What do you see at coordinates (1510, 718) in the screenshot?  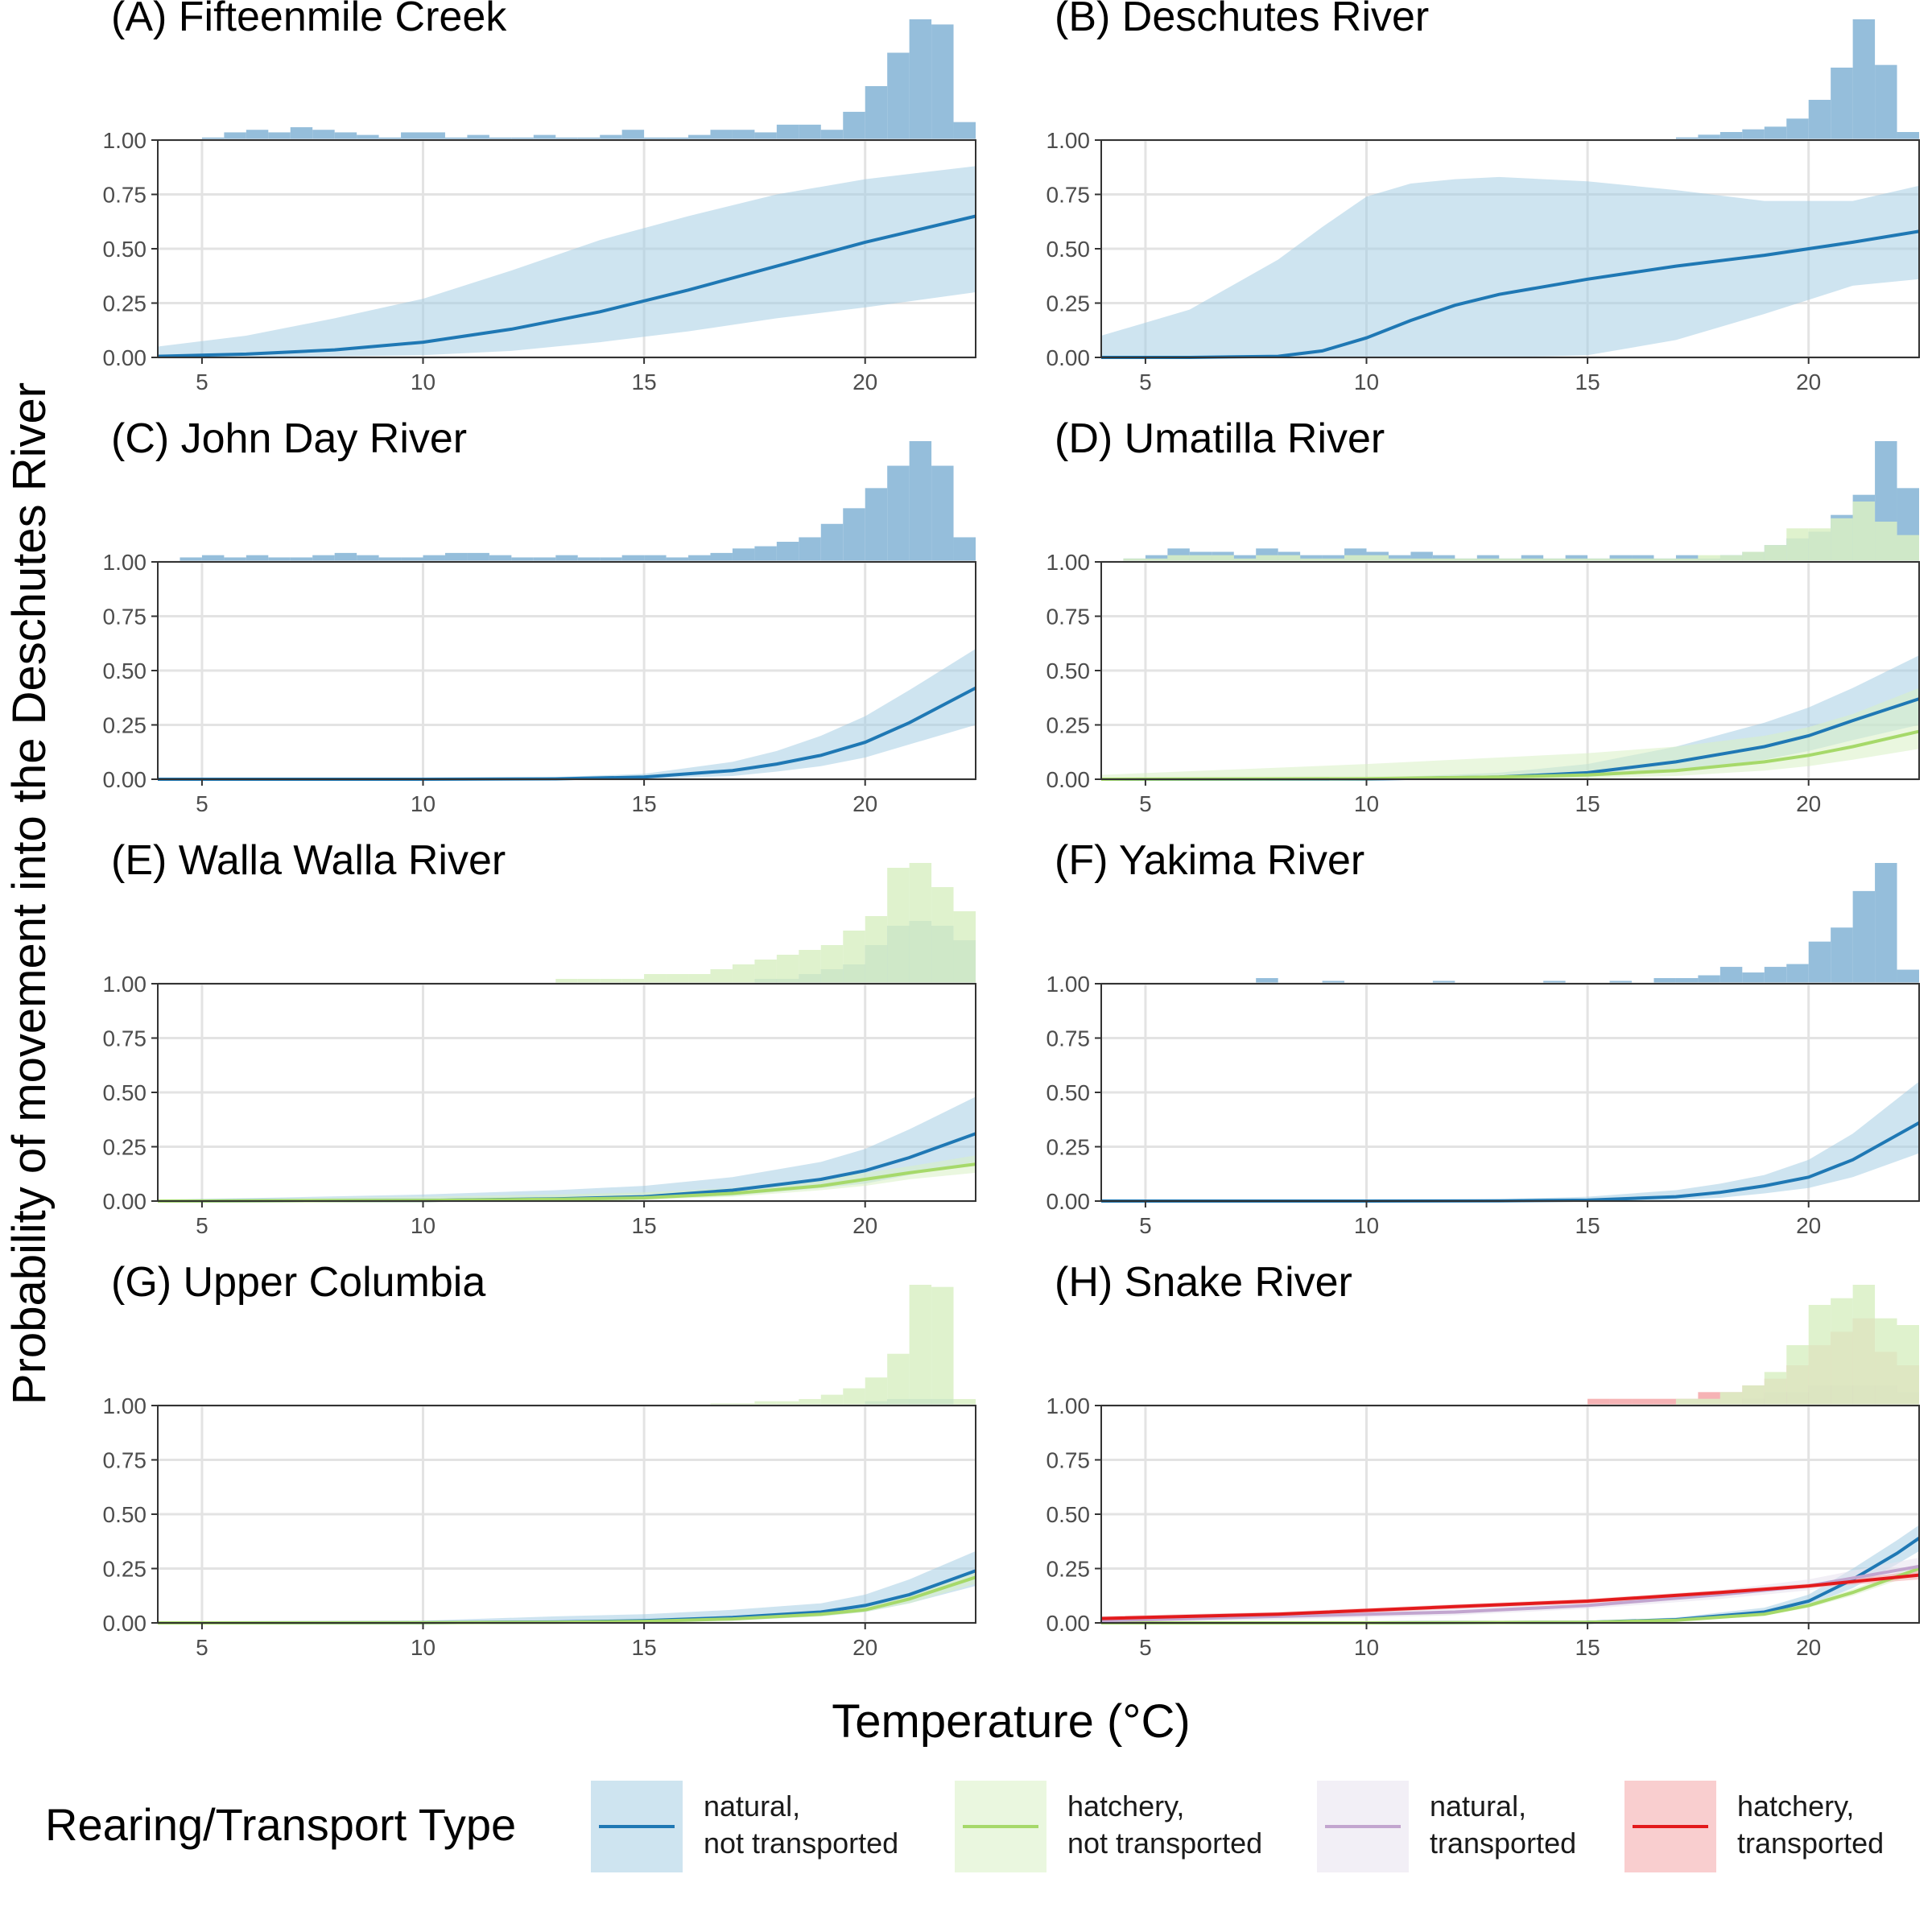 I see `series-group` at bounding box center [1510, 718].